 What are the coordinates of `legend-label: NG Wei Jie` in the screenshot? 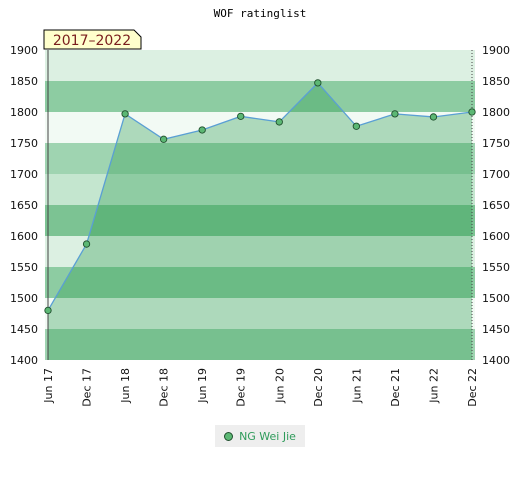 It's located at (267, 436).